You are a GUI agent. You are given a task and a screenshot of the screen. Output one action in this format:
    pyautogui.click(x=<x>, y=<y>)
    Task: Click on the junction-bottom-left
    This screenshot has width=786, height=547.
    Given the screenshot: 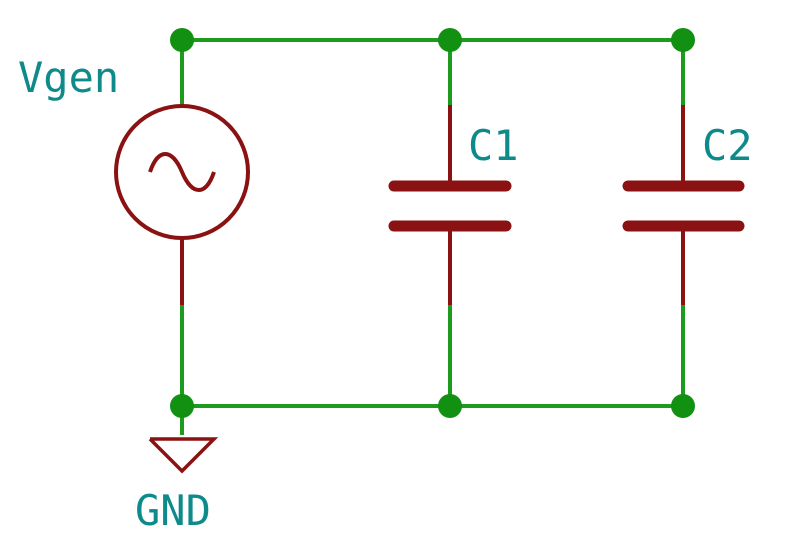 What is the action you would take?
    pyautogui.click(x=182, y=406)
    